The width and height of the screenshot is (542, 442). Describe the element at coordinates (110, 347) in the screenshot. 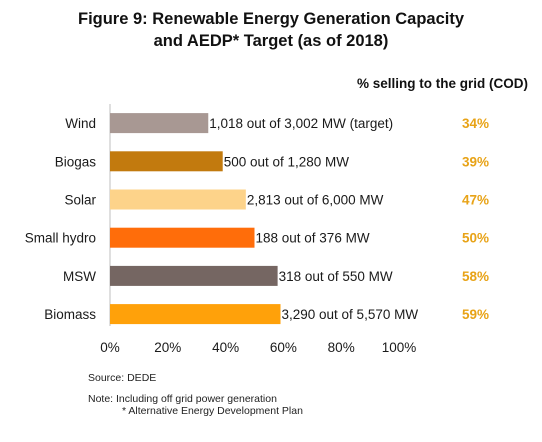

I see `x-tick-label: 0%` at that location.